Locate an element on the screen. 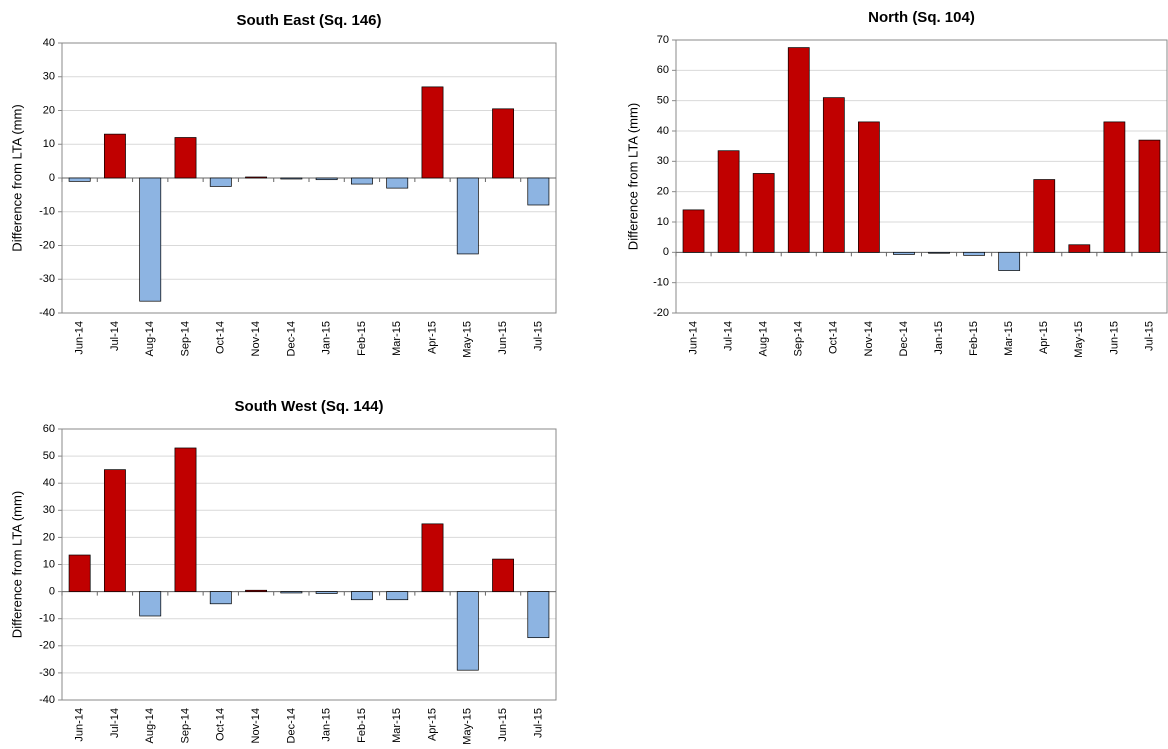 Image resolution: width=1168 pixels, height=749 pixels. y-tick-label: 50 is located at coordinates (663, 101).